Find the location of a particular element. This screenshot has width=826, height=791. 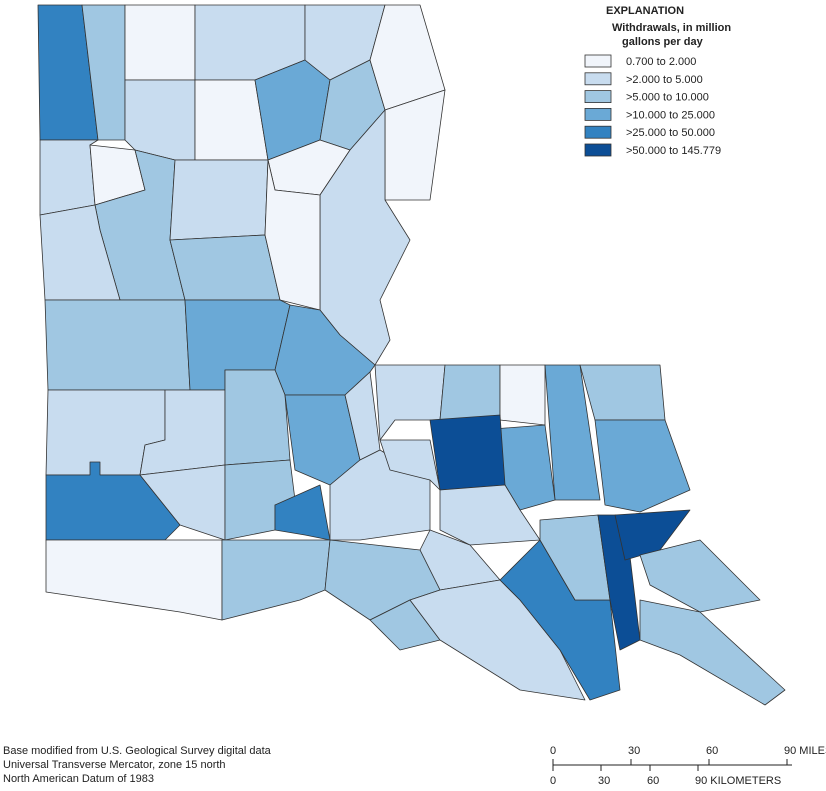

legend-label: >2.000 to 5.000 is located at coordinates (664, 80).